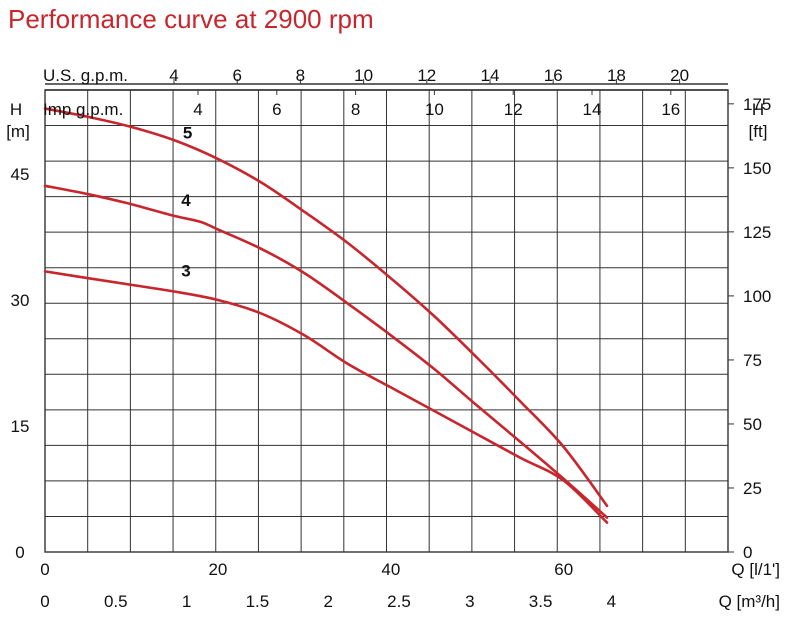  I want to click on left-axis-tick-label: 0, so click(19, 552).